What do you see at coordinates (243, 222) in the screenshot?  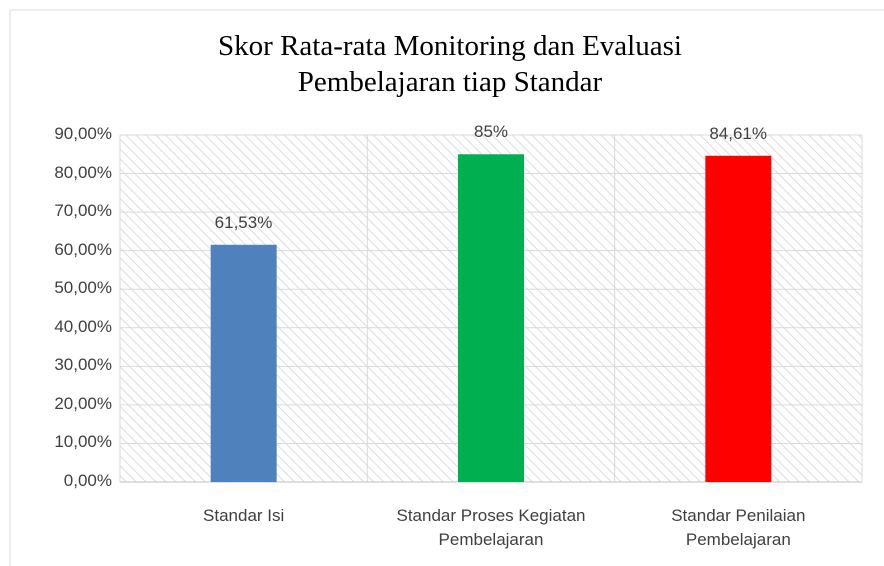 I see `data-label: 61,53%` at bounding box center [243, 222].